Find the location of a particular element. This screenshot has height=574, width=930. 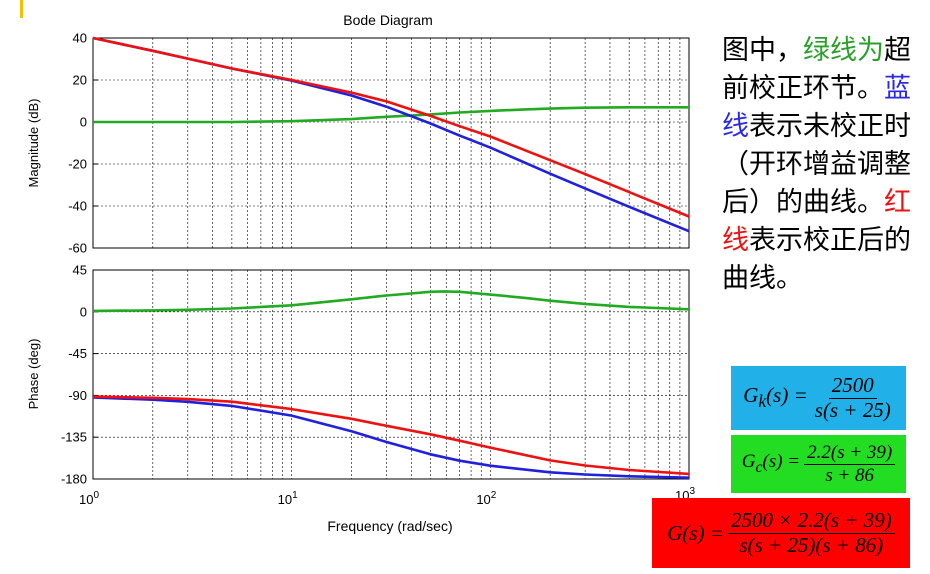

desc-blue-line: 蓝线 is located at coordinates (816, 107).